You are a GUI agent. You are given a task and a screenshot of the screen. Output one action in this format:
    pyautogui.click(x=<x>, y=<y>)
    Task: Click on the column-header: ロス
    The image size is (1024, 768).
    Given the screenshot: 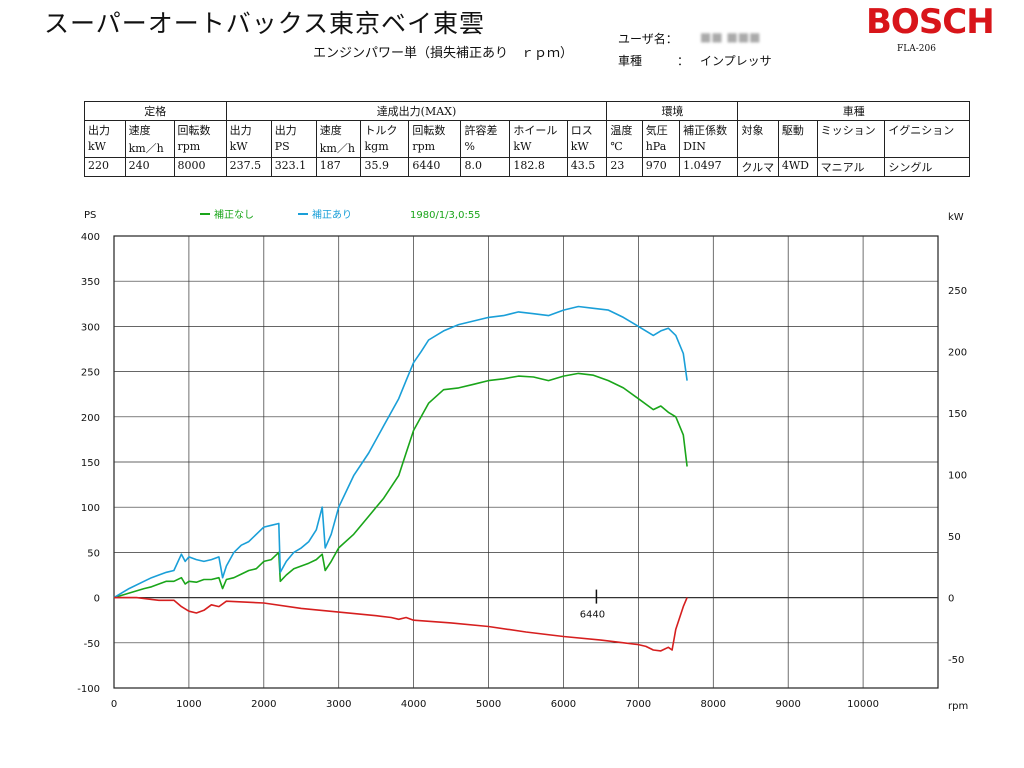 What is the action you would take?
    pyautogui.click(x=587, y=129)
    